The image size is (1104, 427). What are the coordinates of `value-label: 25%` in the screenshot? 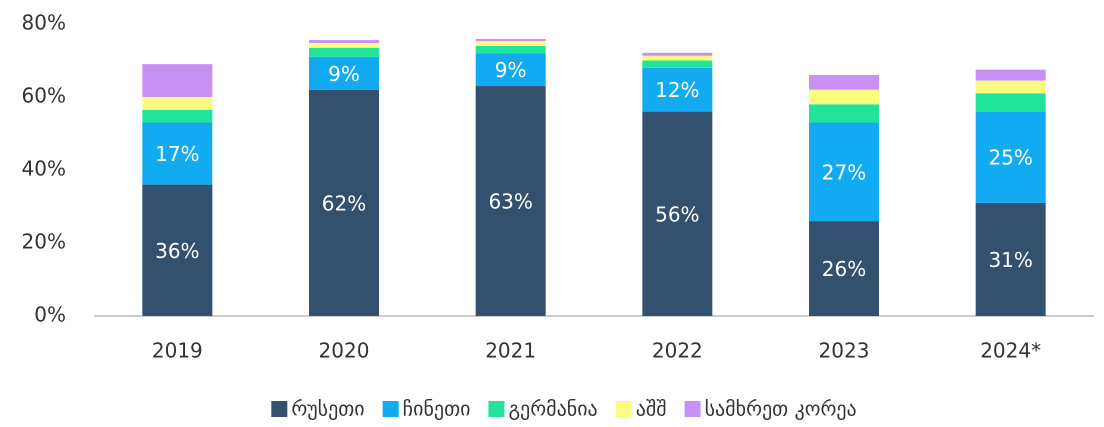 It's located at (1010, 158).